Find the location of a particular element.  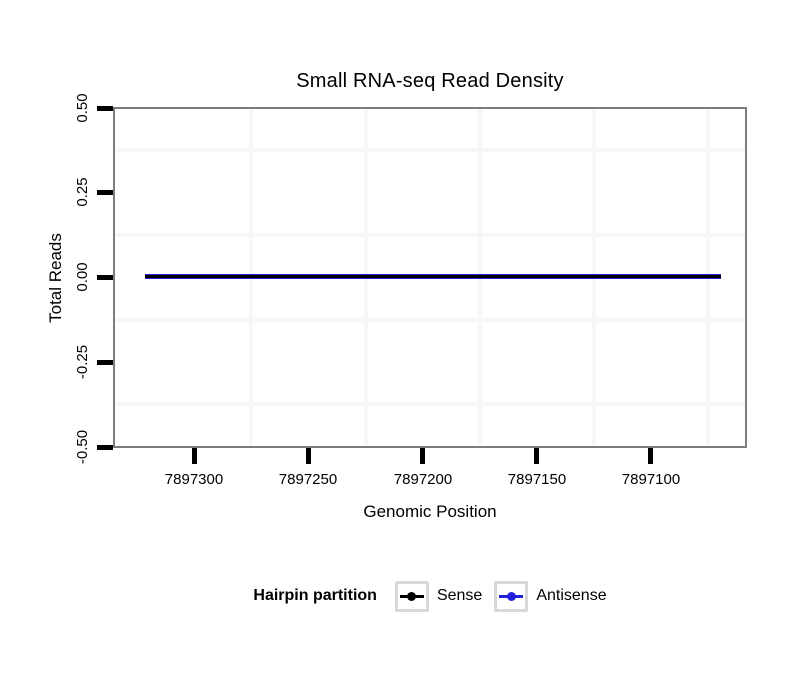

legend-label-sense: Sense is located at coordinates (459, 595).